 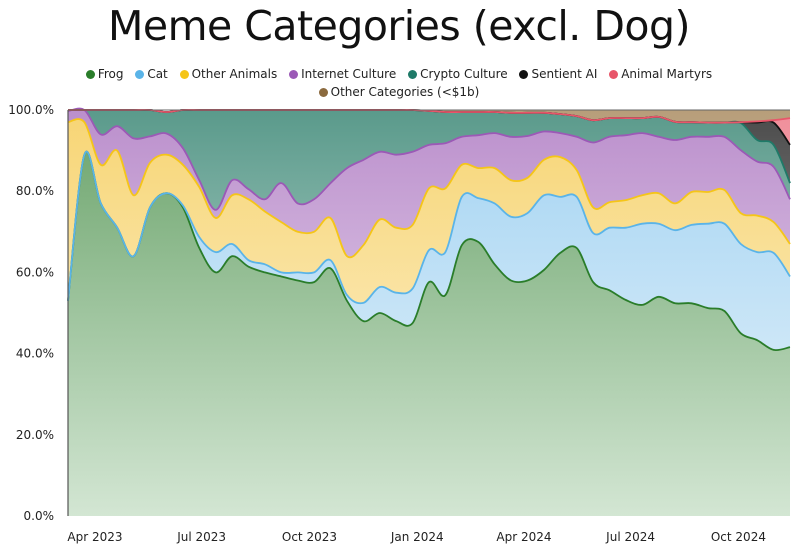 I want to click on y-tick-label: 20.0%, so click(x=35, y=435).